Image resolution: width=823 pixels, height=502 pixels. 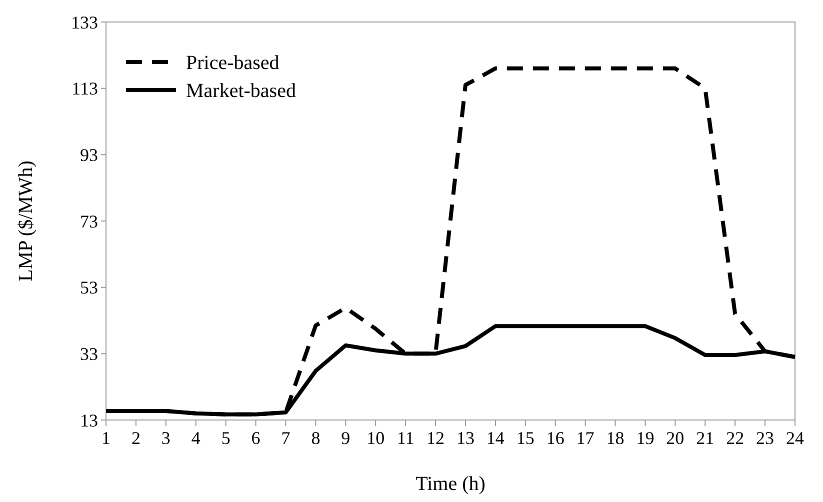 I want to click on legend-label: Price-based, so click(x=233, y=63).